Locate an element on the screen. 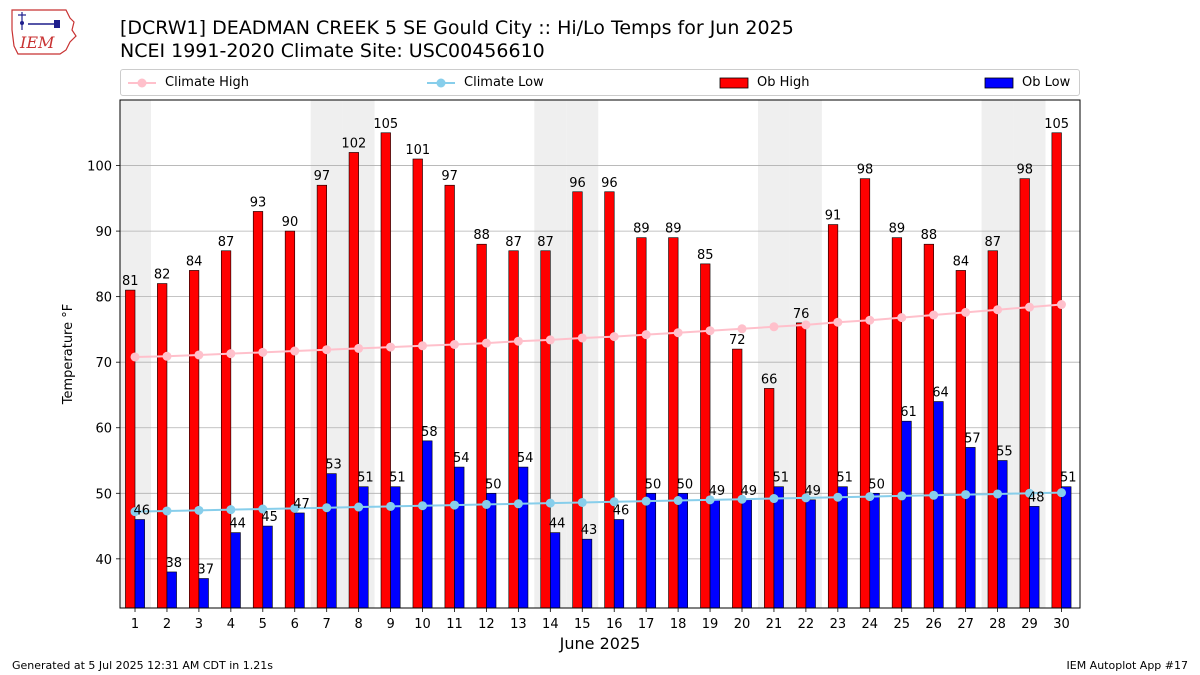 This screenshot has width=1200, height=675. x-tick-label: 3 is located at coordinates (199, 624).